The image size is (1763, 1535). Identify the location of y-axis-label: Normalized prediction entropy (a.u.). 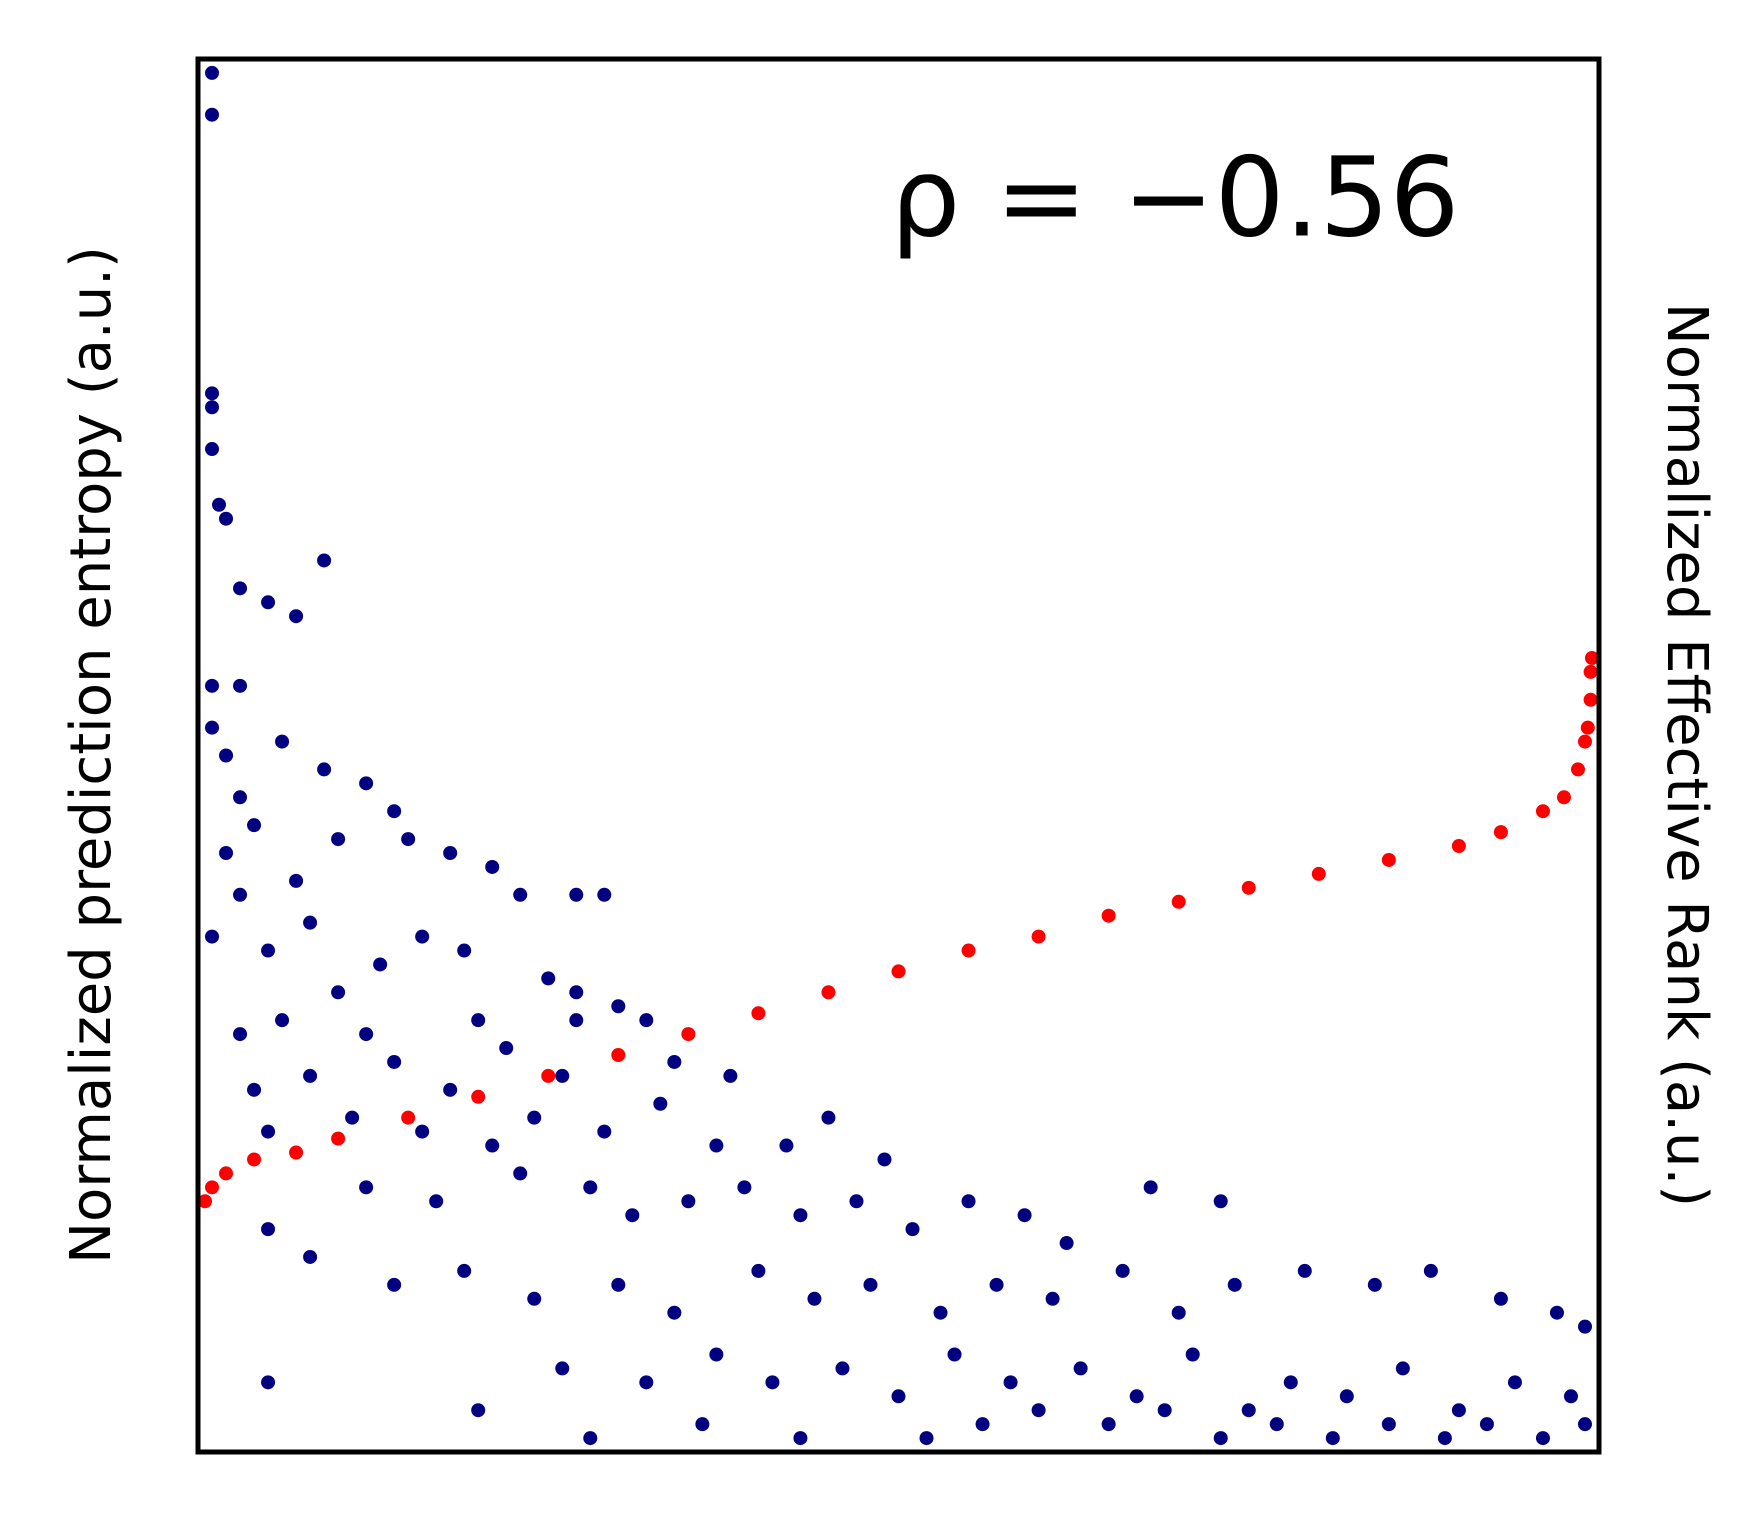
(91, 755).